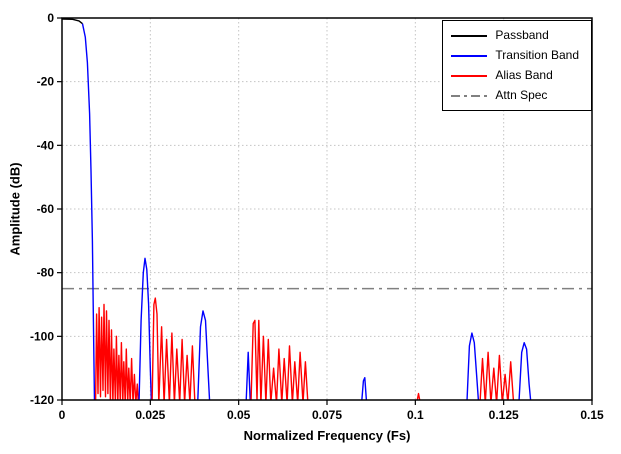 The height and width of the screenshot is (454, 621). What do you see at coordinates (46, 82) in the screenshot?
I see `y-tick-label: -20` at bounding box center [46, 82].